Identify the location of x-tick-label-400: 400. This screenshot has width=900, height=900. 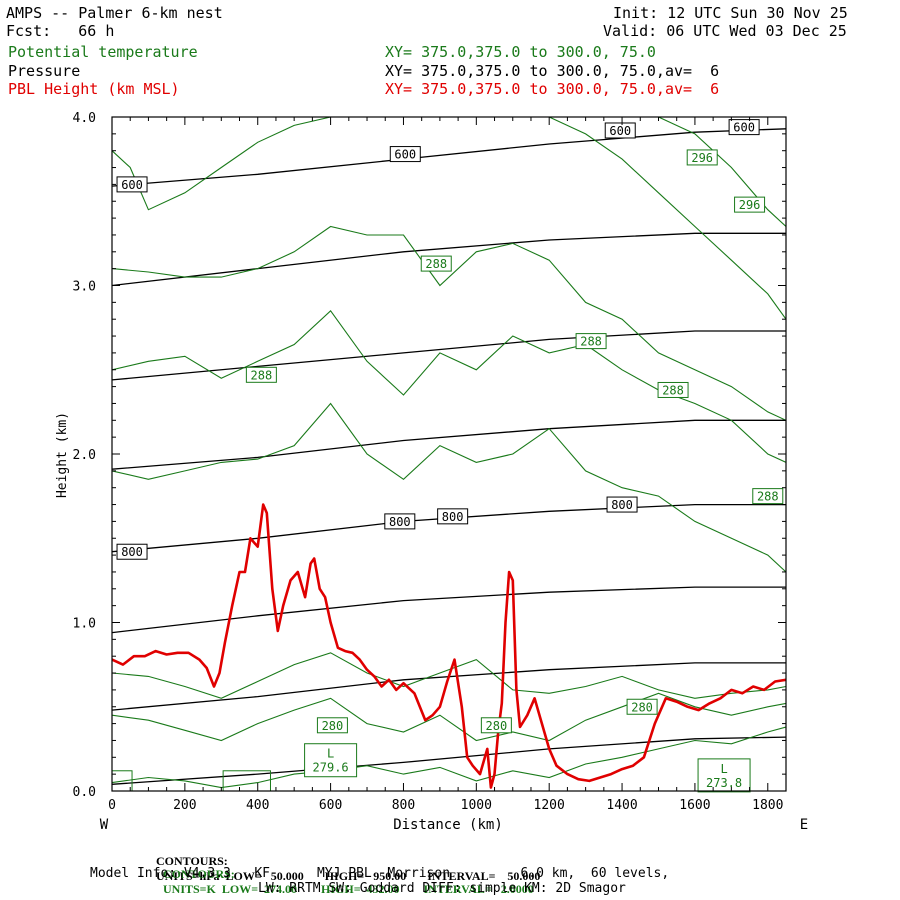
(257, 805).